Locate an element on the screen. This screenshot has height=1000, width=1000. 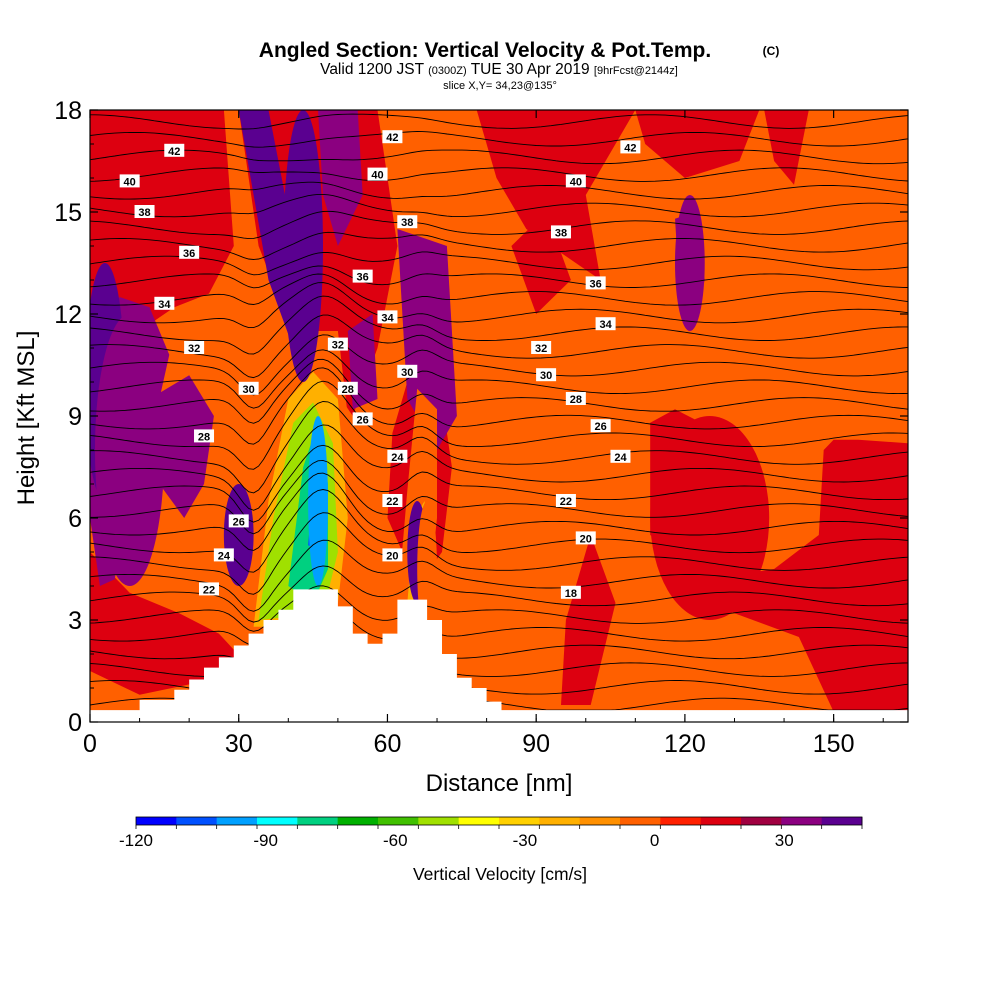
contour-label-text: 30 is located at coordinates (546, 376).